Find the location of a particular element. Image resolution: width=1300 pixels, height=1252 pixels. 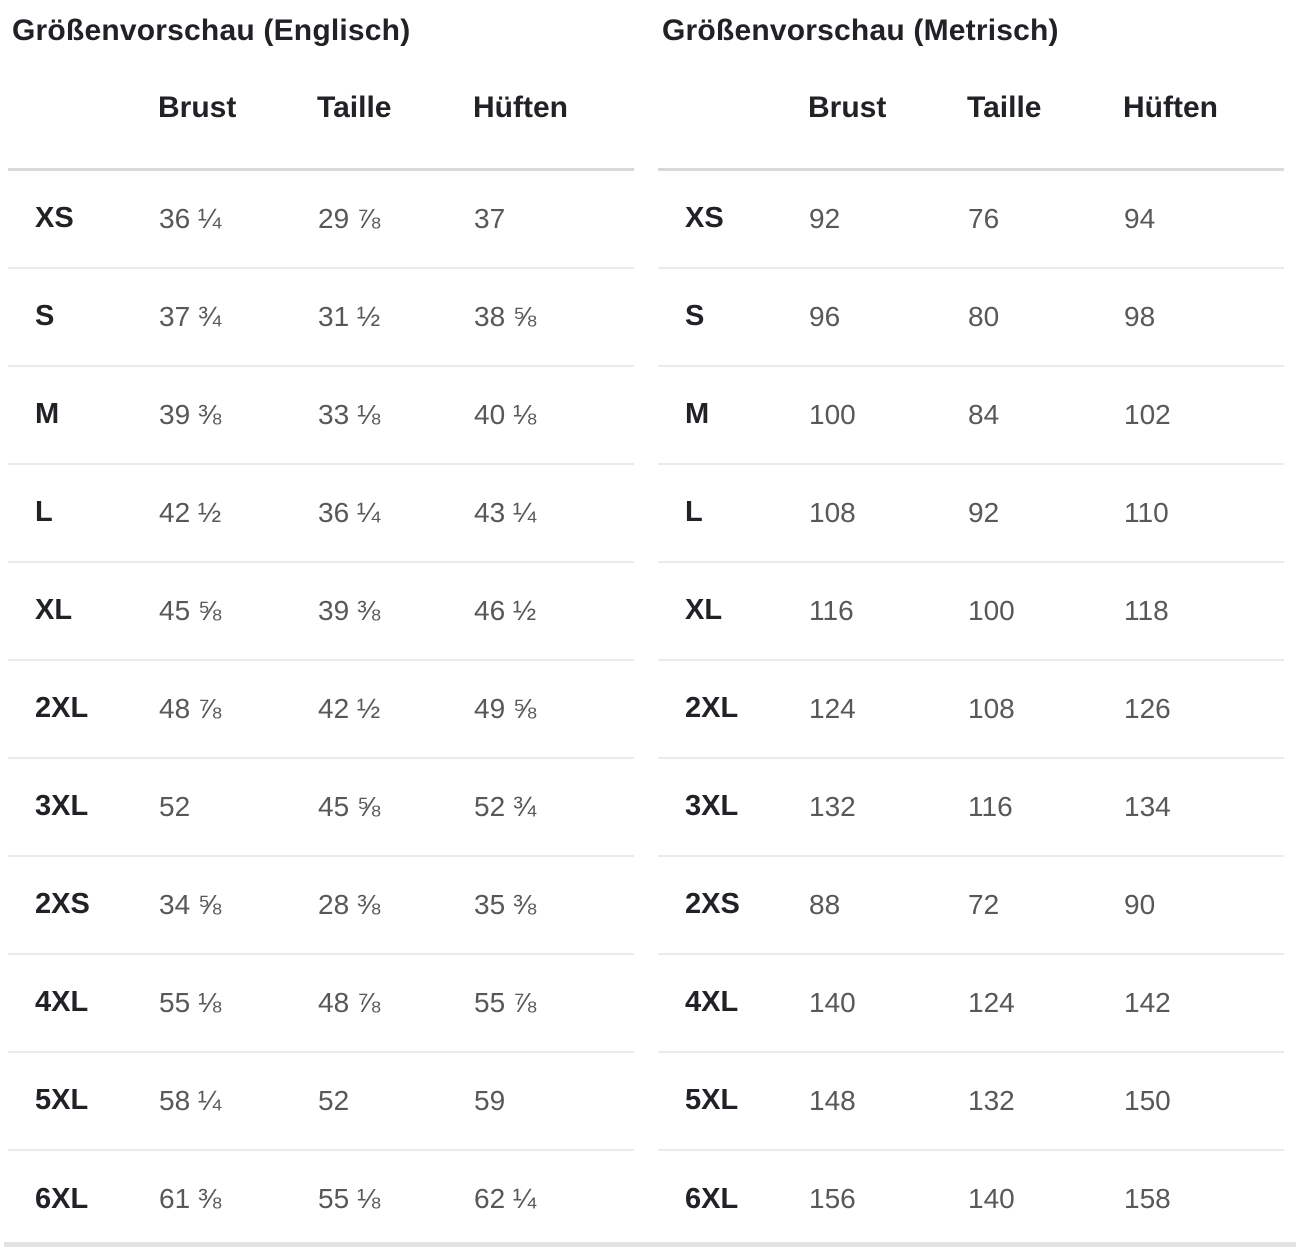

bottom-divider is located at coordinates (650, 1244).